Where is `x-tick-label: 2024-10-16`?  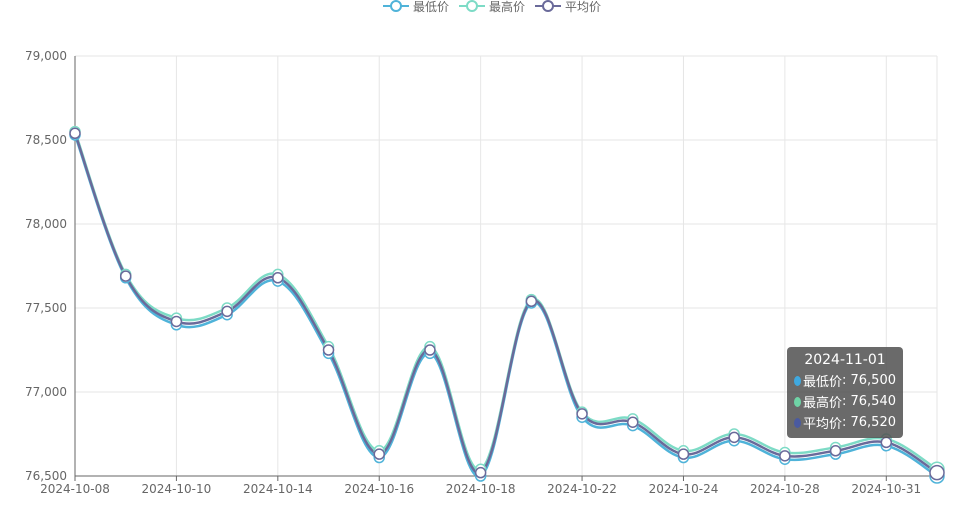 x-tick-label: 2024-10-16 is located at coordinates (379, 489).